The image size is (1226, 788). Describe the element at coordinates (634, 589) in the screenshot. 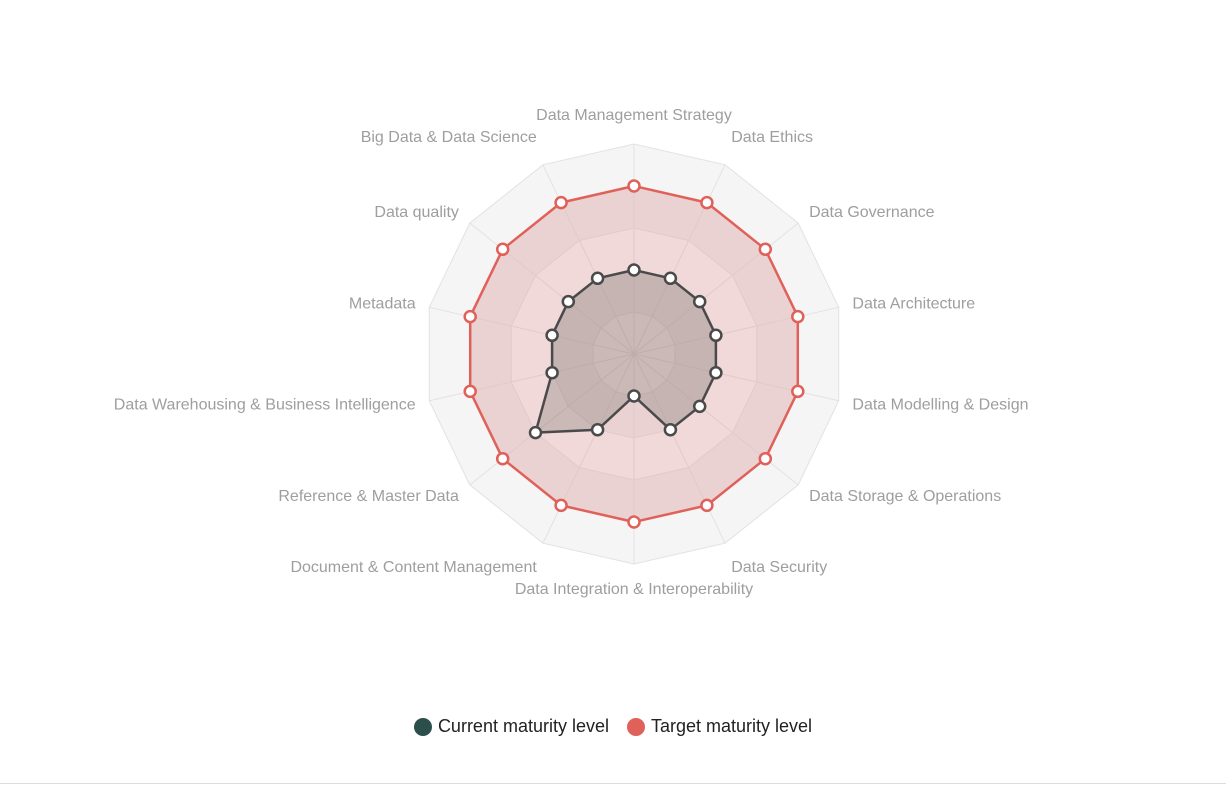

I see `axis-label-7: Data Integration & Interoperability` at that location.